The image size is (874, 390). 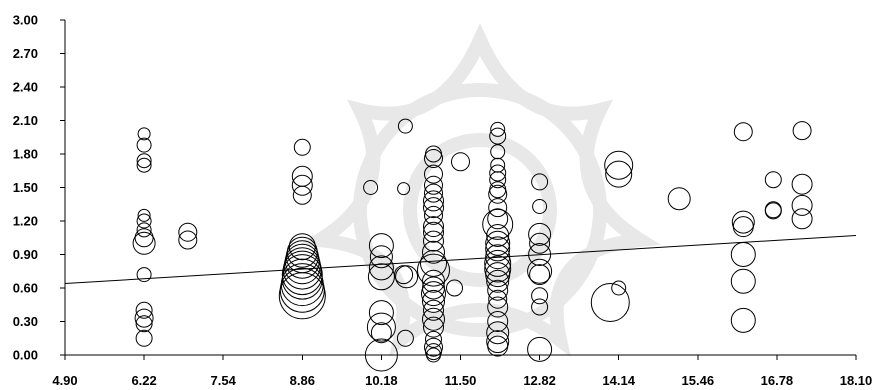 I want to click on x-tick-label: 6.22, so click(x=143, y=380).